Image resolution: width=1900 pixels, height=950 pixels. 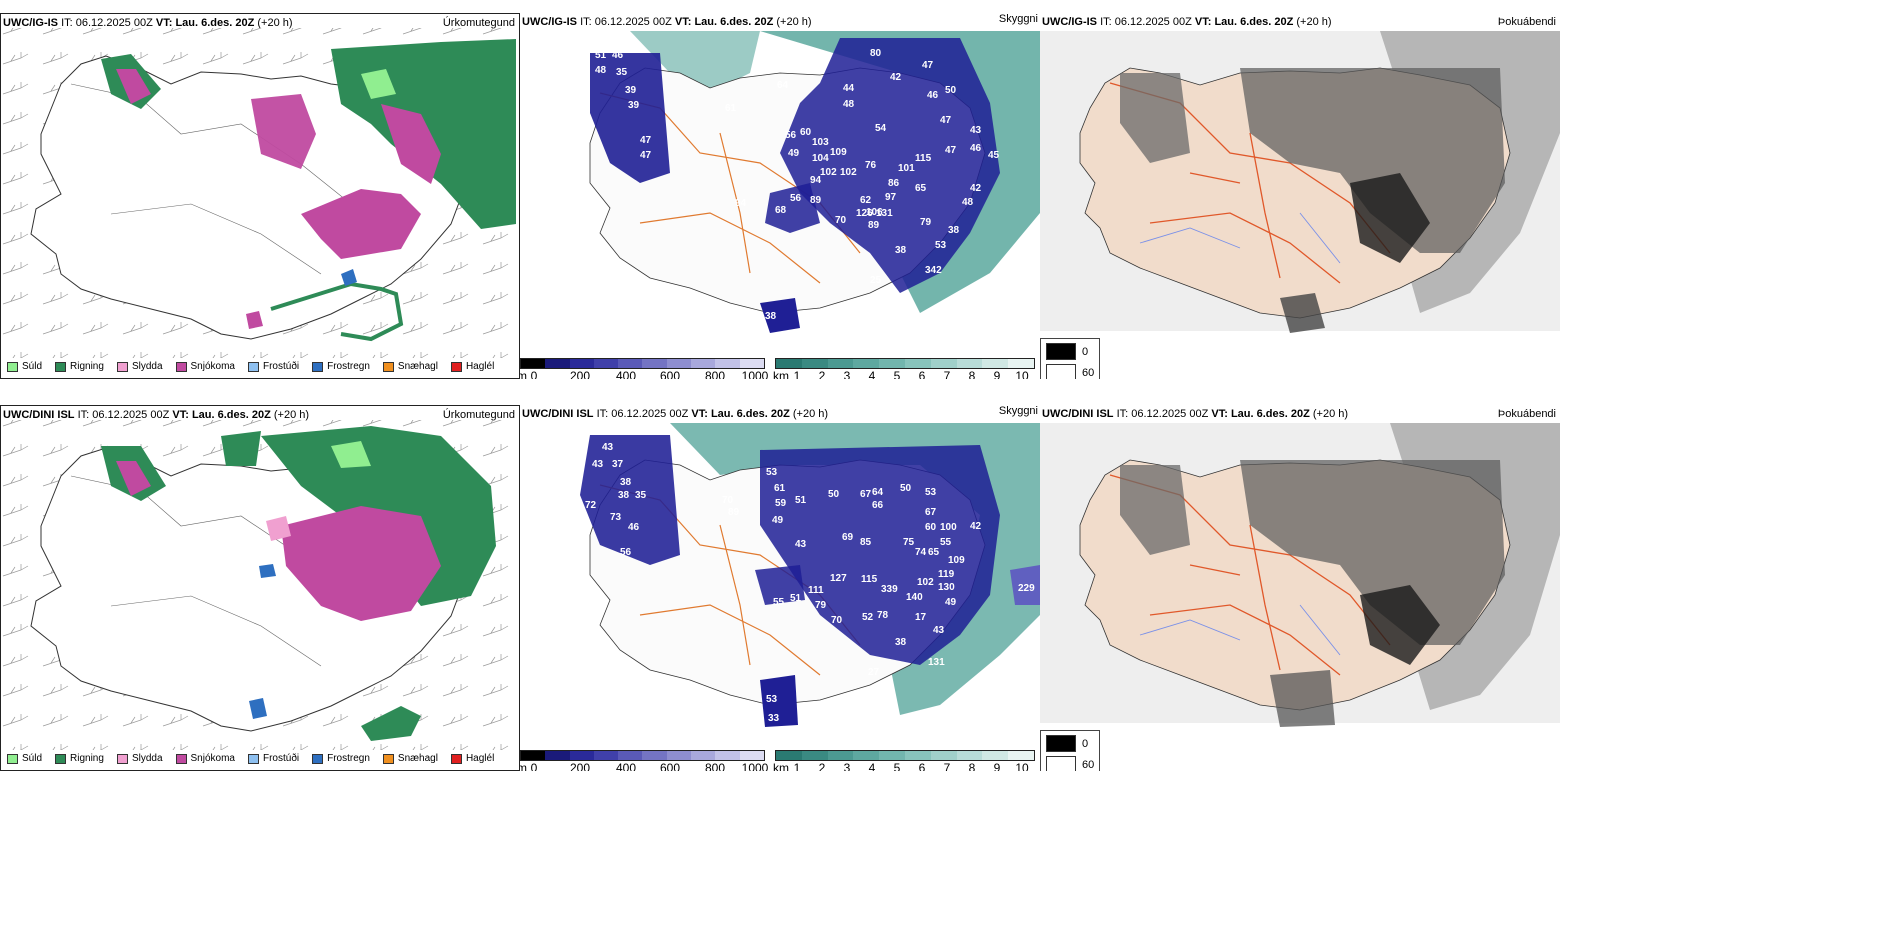 I want to click on legend-item: Slydda, so click(x=139, y=366).